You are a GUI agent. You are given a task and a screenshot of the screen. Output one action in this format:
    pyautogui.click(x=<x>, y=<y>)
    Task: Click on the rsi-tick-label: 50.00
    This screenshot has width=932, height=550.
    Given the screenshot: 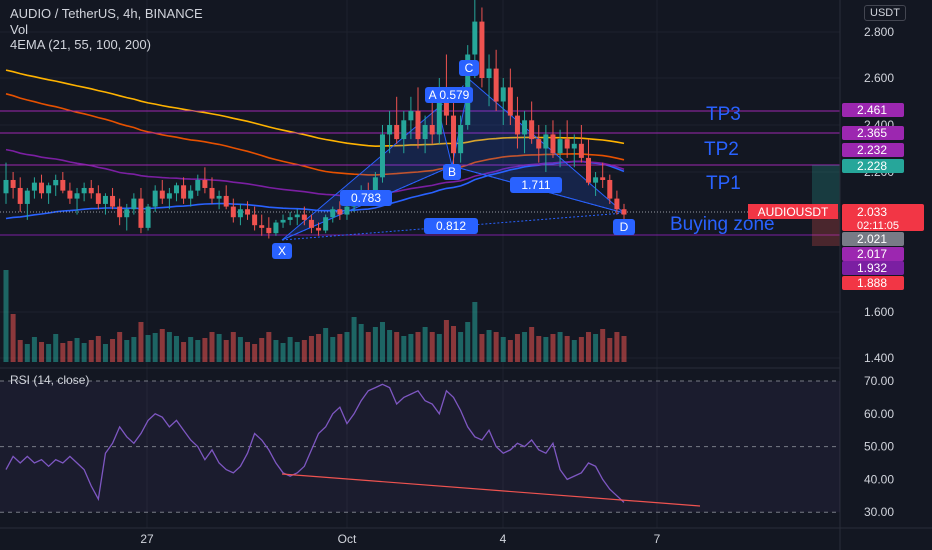 What is the action you would take?
    pyautogui.click(x=879, y=447)
    